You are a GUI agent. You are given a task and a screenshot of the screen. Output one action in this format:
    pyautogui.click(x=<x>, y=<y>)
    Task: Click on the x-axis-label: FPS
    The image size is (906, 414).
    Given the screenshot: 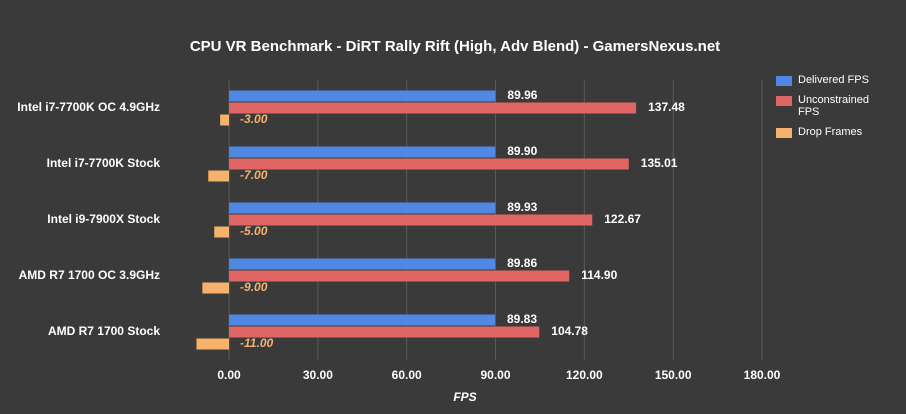 What is the action you would take?
    pyautogui.click(x=464, y=397)
    